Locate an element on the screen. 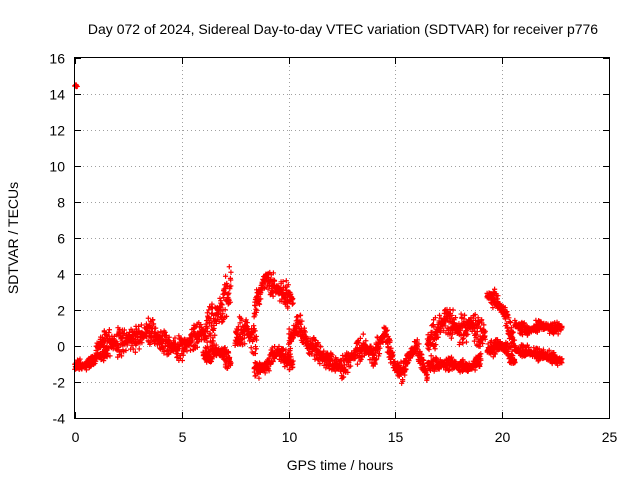 This screenshot has width=640, height=480. x-tick-label: 25 is located at coordinates (610, 437).